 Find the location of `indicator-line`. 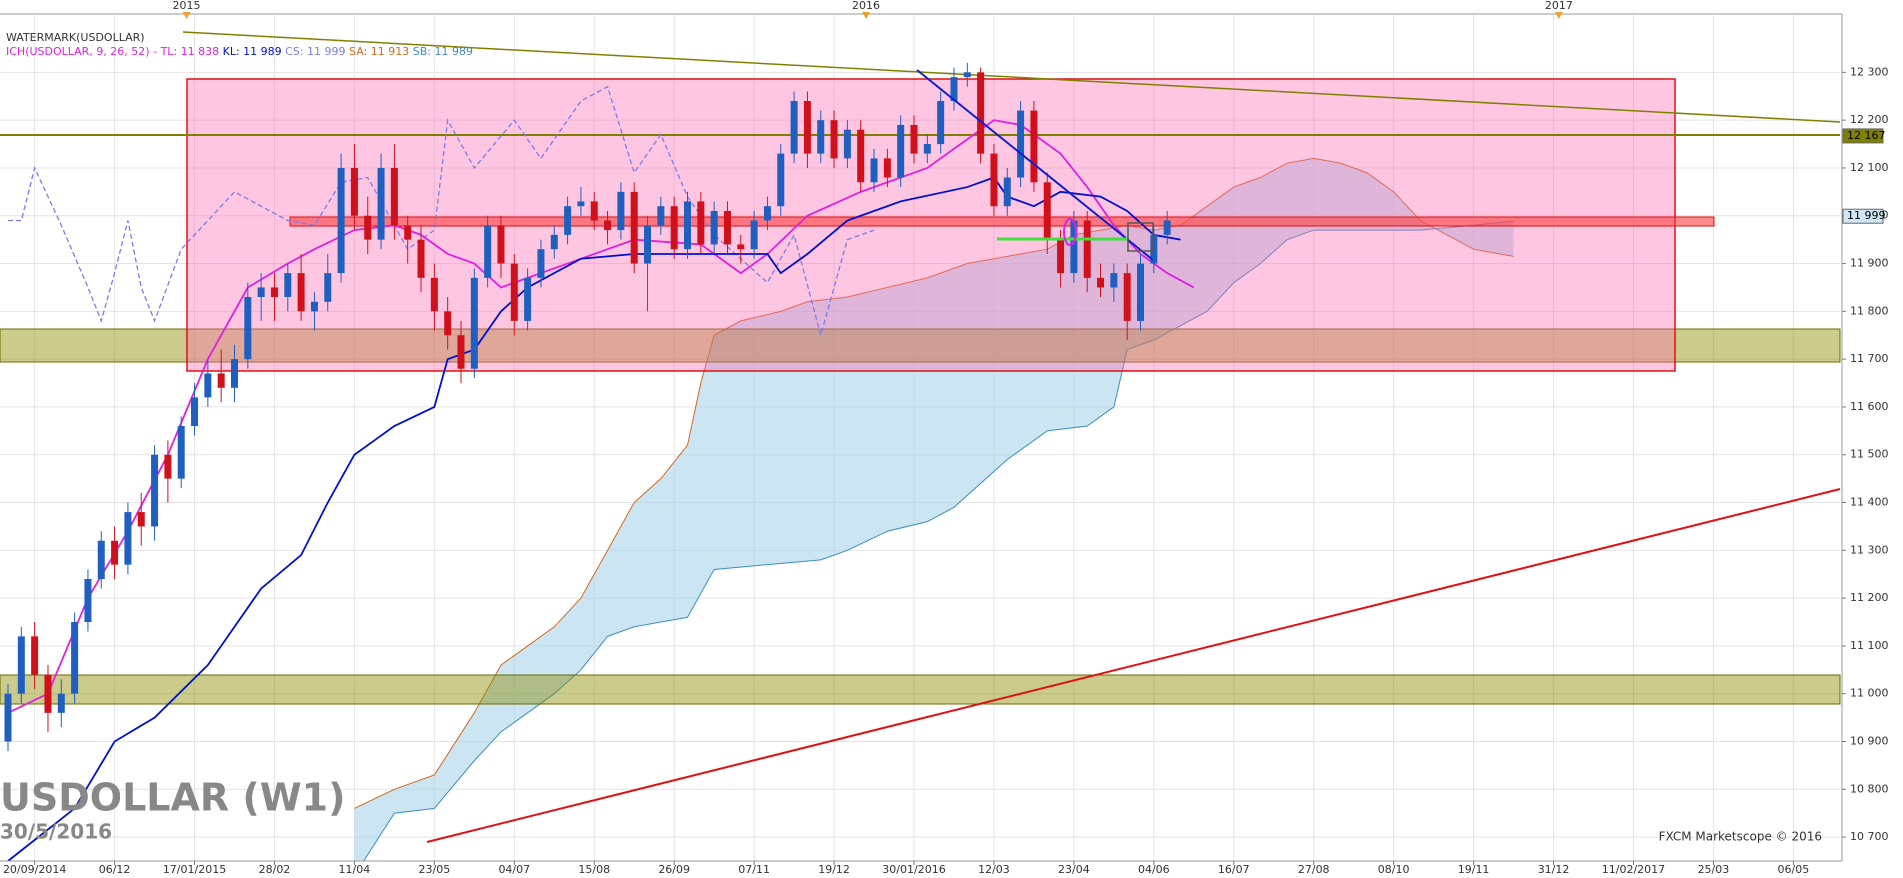

indicator-line is located at coordinates (441, 211).